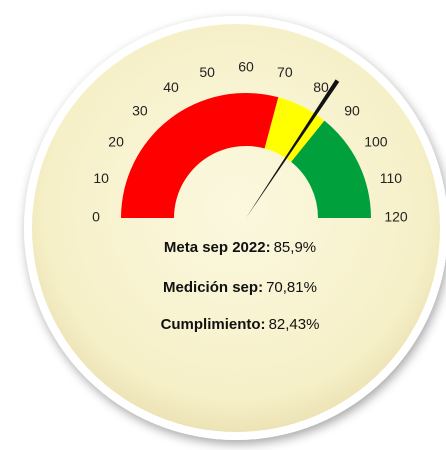  I want to click on annotation-label: Meta sep 2022:, so click(217, 247).